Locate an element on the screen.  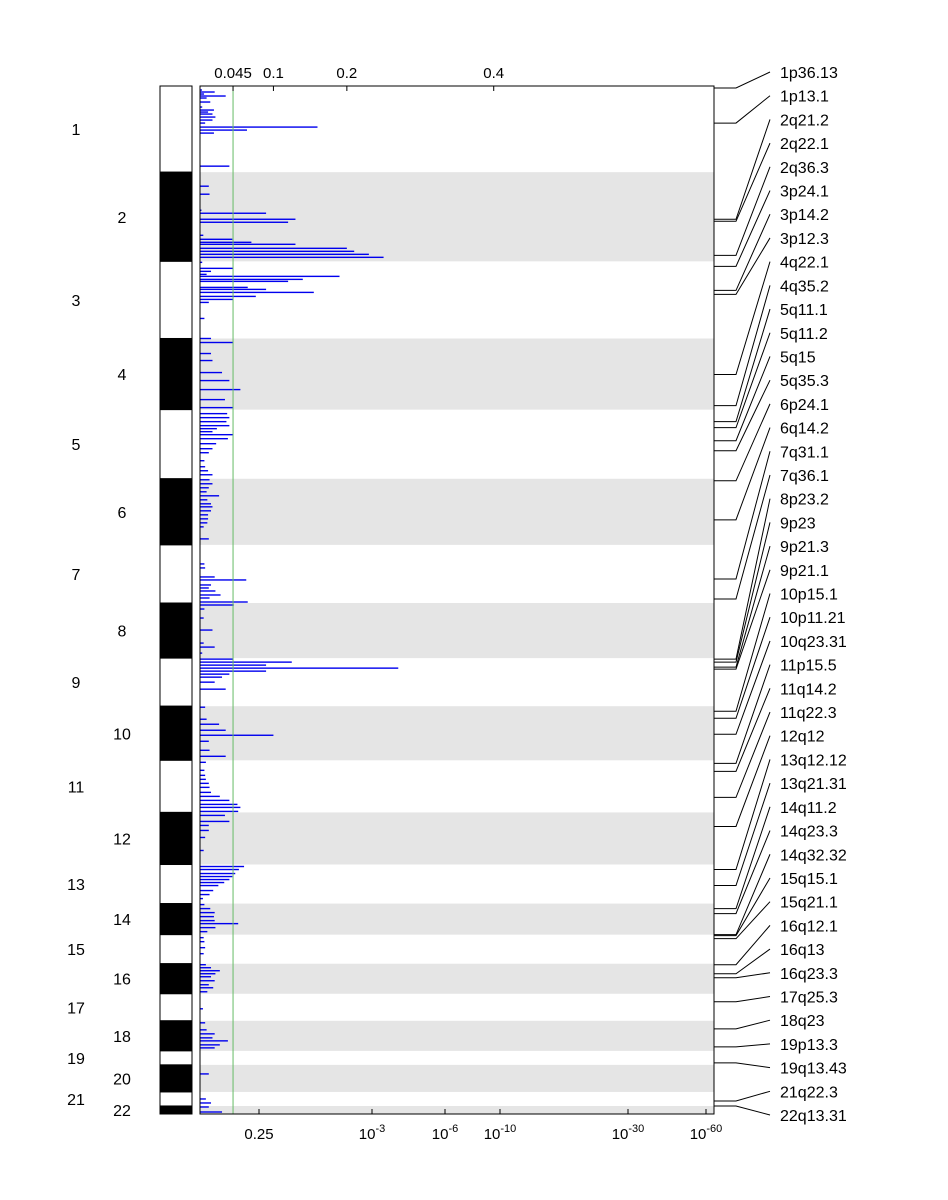
chromosome-label-7: 7 is located at coordinates (76, 575).